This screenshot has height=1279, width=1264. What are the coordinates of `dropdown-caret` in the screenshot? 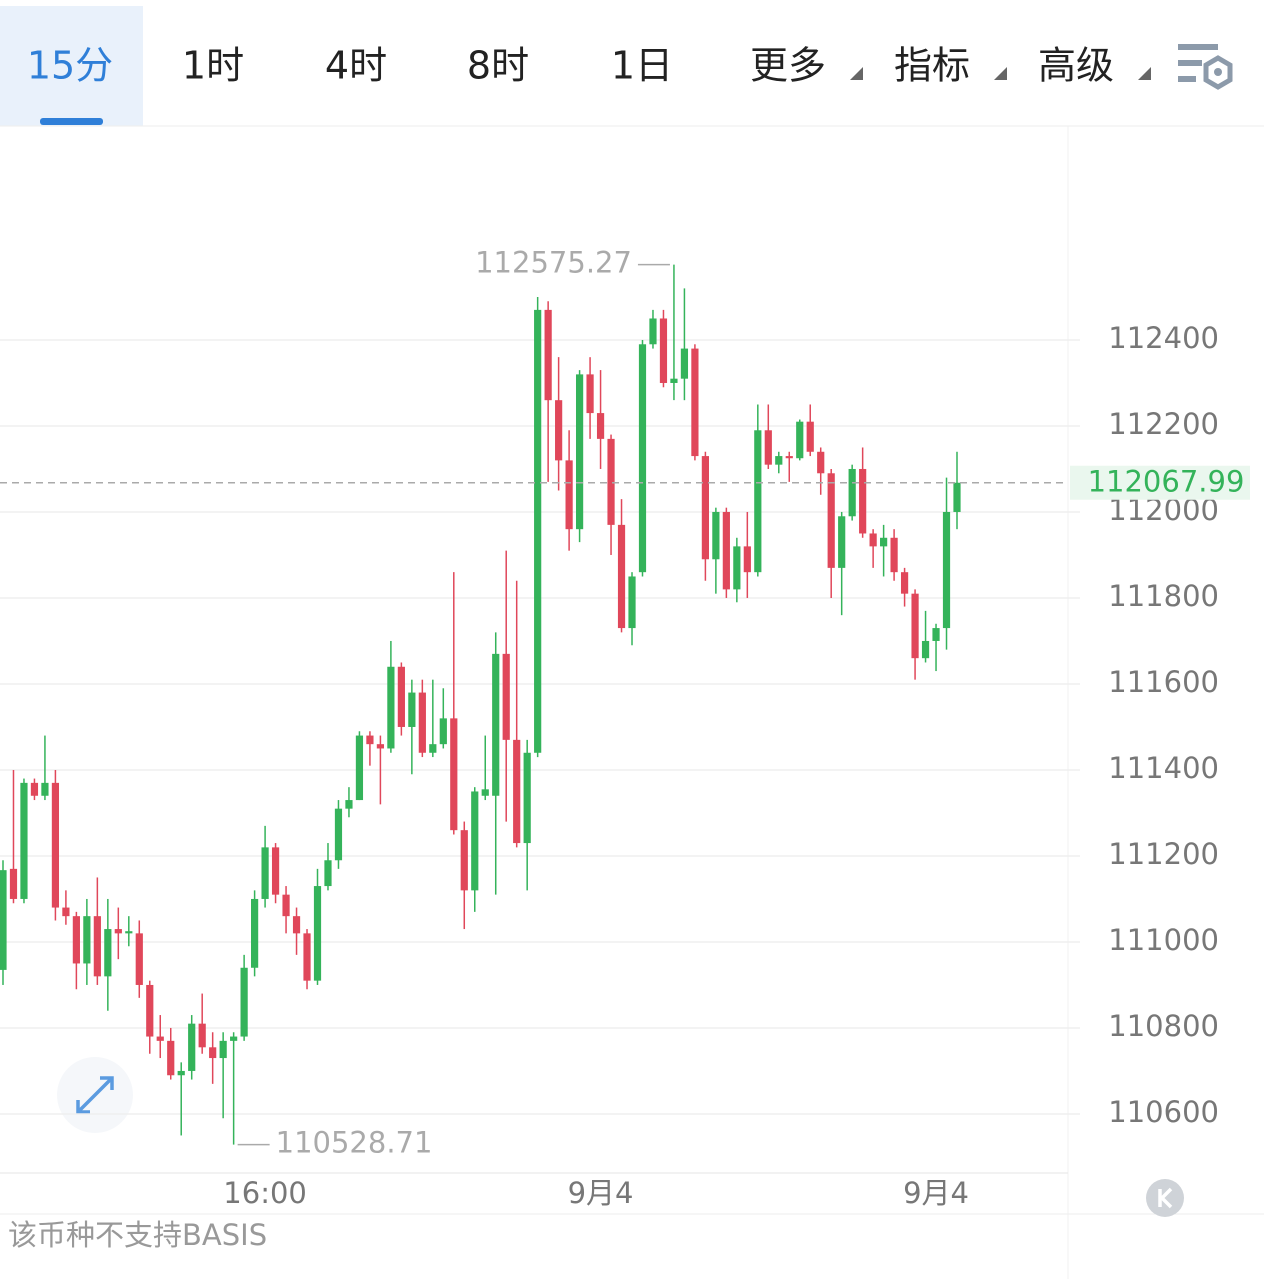 It's located at (856, 73).